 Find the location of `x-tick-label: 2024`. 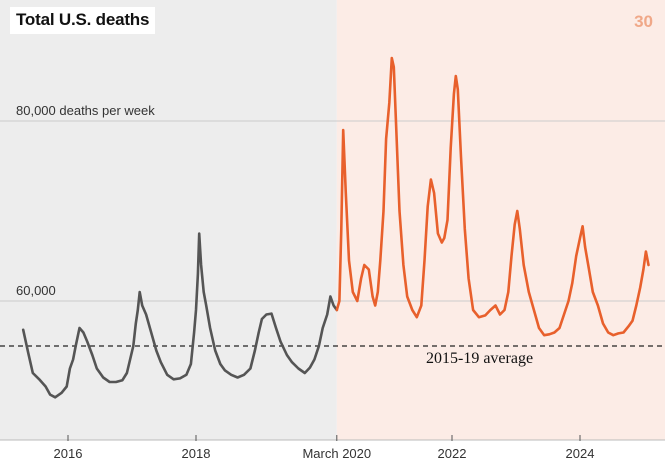

x-tick-label: 2024 is located at coordinates (580, 453).